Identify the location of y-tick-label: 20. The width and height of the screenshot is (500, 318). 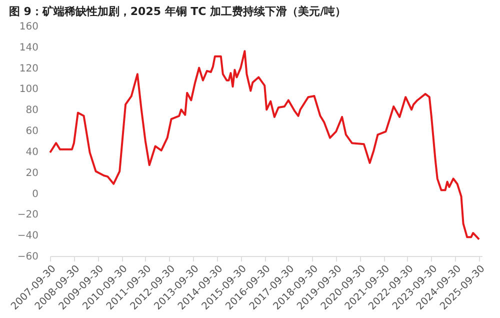
(32, 173).